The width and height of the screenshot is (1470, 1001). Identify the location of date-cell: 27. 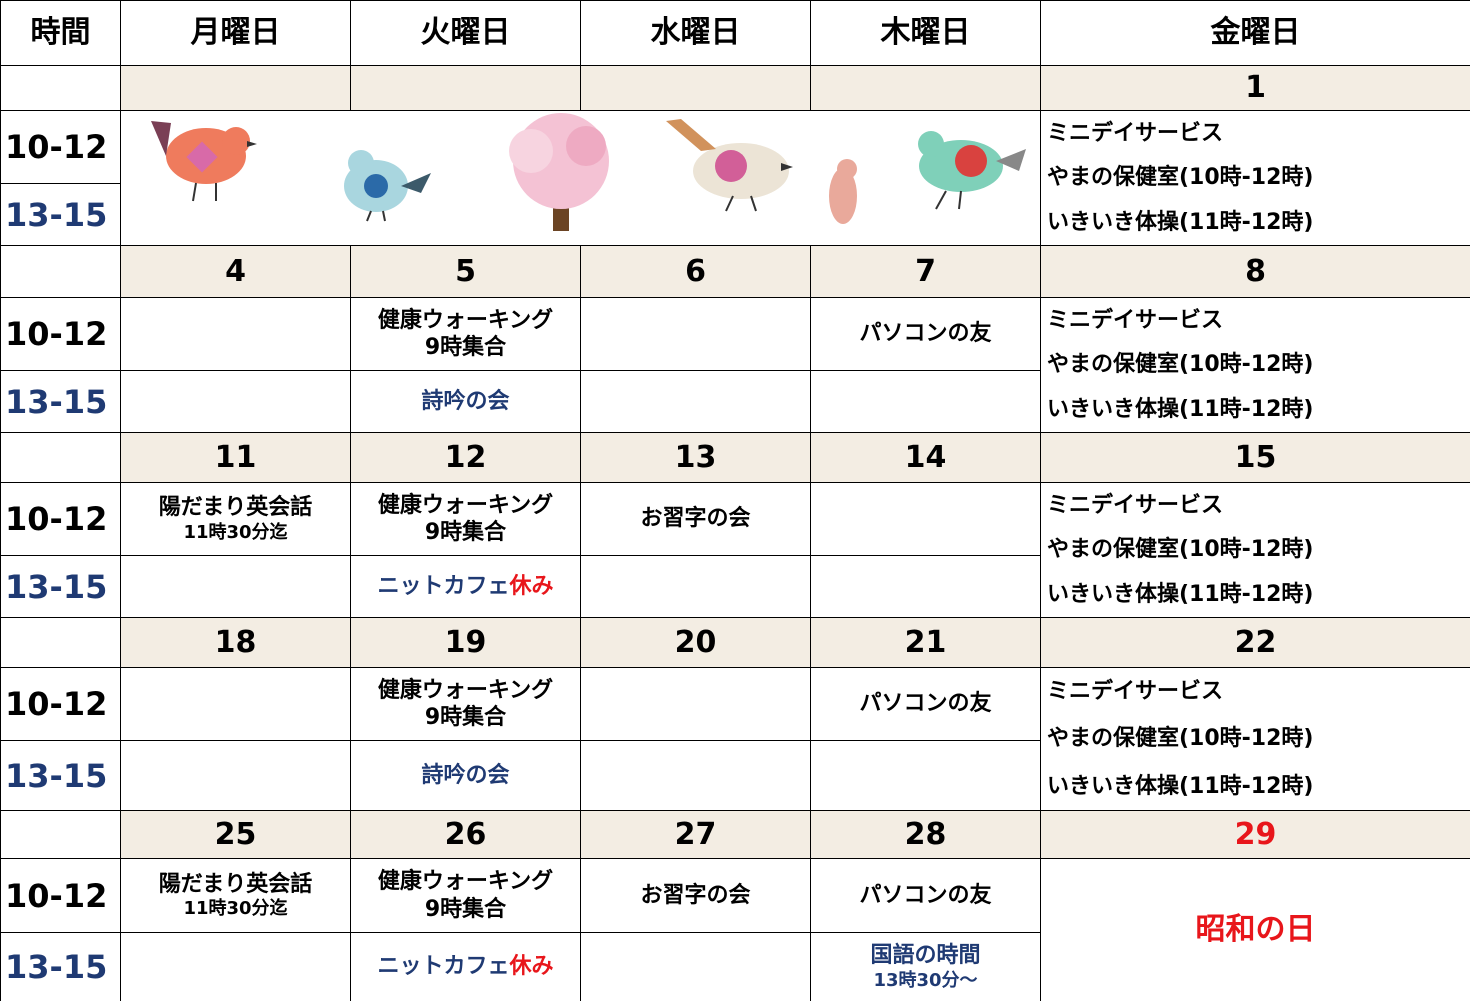
(695, 834).